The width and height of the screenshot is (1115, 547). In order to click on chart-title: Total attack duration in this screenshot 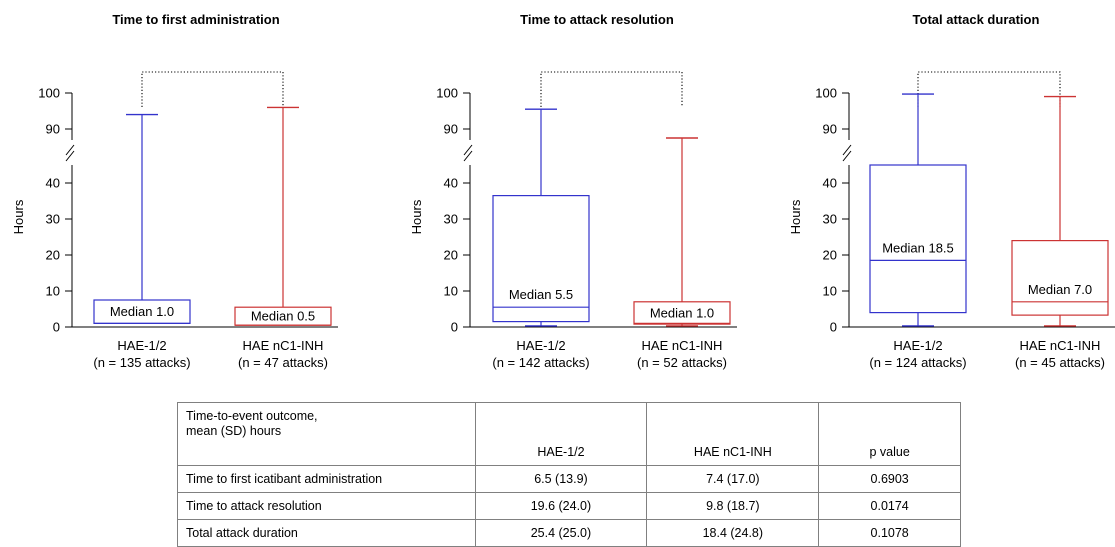, I will do `click(976, 19)`.